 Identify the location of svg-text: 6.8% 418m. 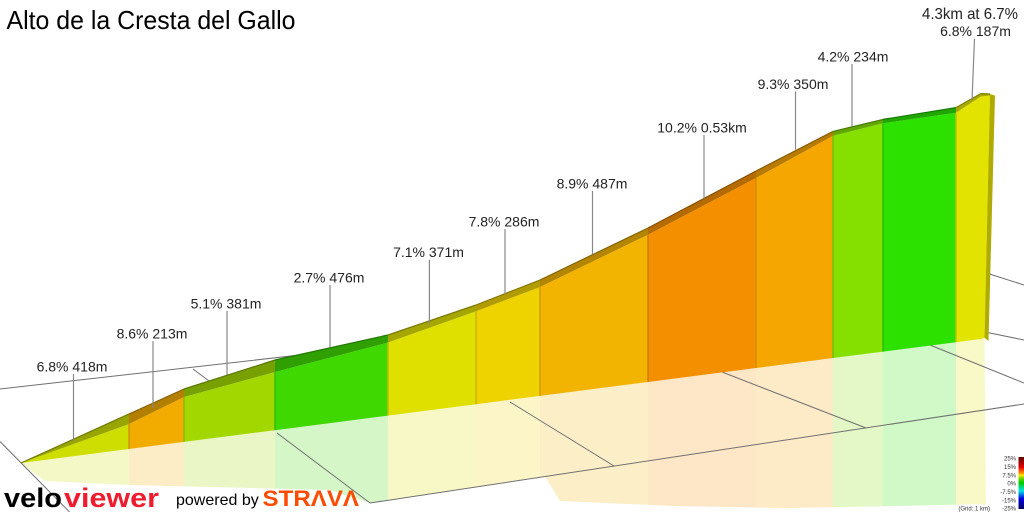
(72, 367).